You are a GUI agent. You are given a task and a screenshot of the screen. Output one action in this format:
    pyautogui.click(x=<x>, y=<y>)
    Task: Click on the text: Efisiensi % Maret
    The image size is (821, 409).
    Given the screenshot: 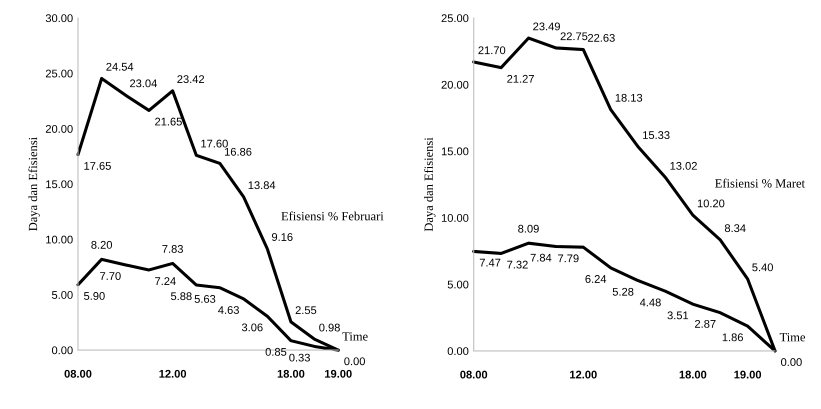 What is the action you would take?
    pyautogui.click(x=760, y=183)
    